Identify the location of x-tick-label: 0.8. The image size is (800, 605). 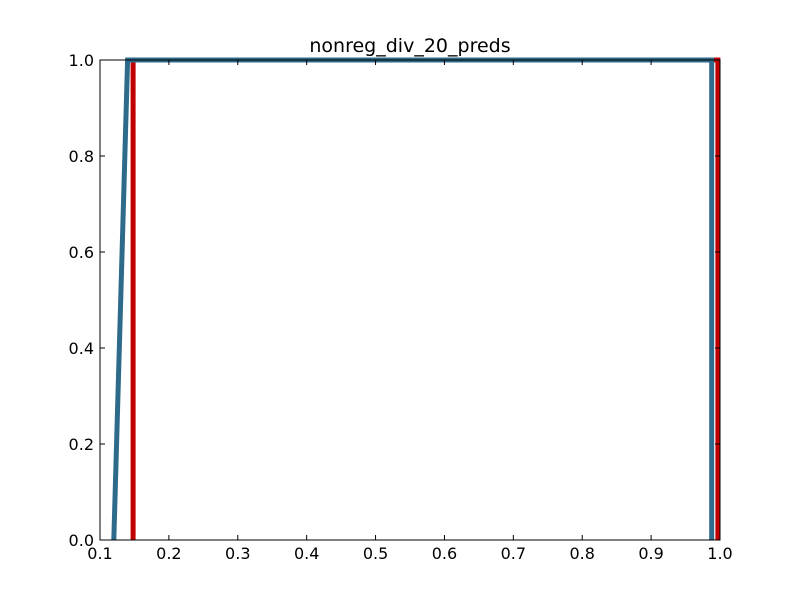
(581, 553).